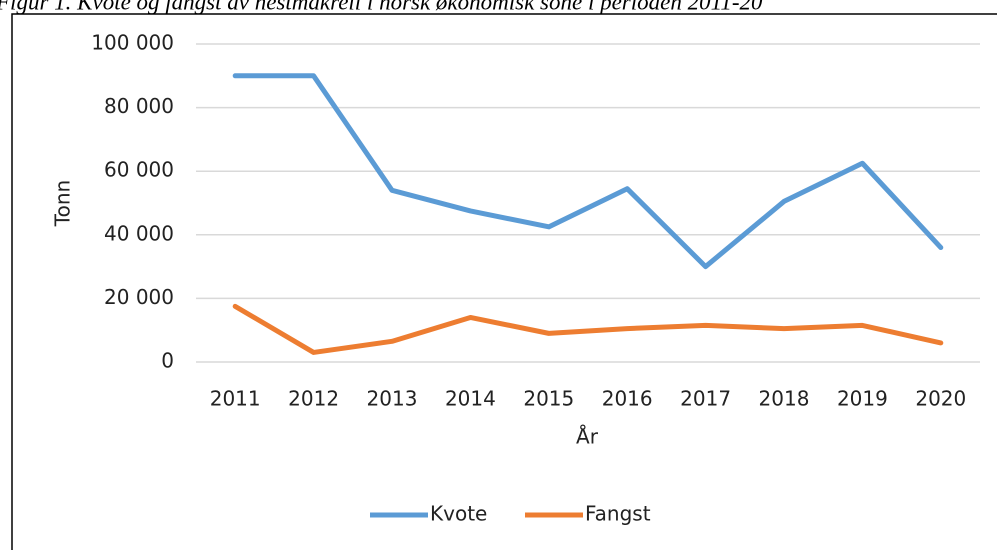 This screenshot has width=997, height=550. I want to click on legend: Kvote Fangst, so click(510, 514).